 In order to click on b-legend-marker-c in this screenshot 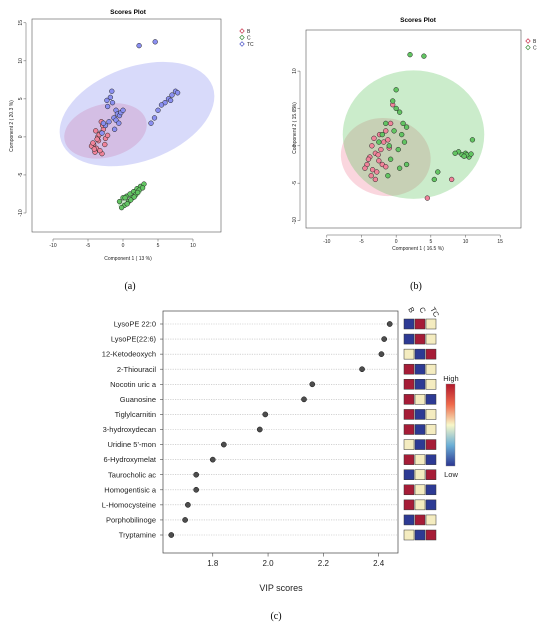, I will do `click(528, 47)`.